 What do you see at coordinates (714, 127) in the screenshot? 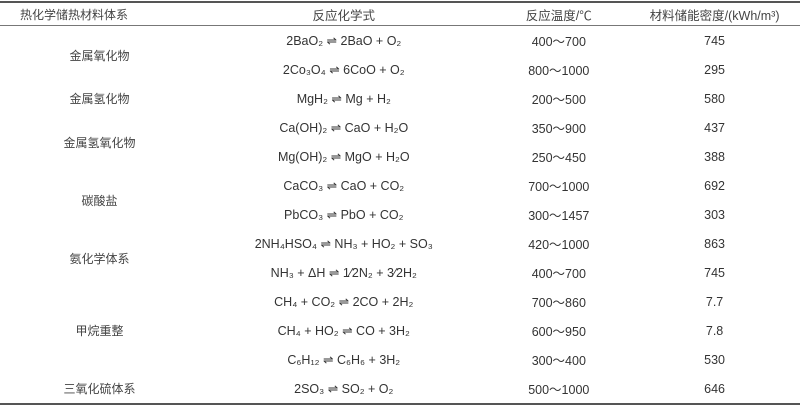
I see `density-cell: 437` at bounding box center [714, 127].